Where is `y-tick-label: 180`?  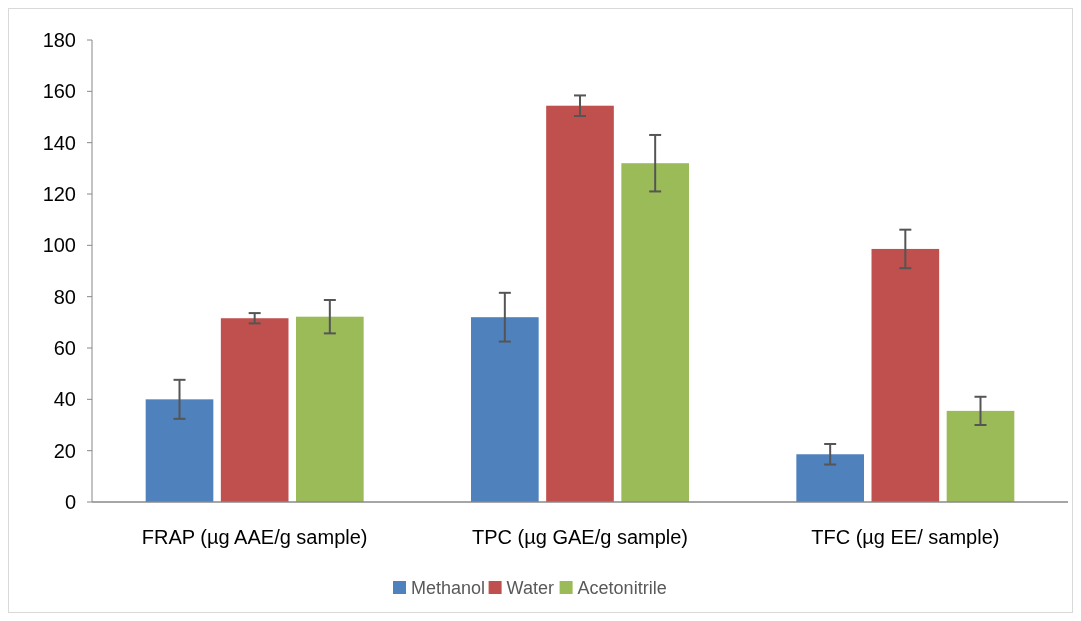 y-tick-label: 180 is located at coordinates (59, 40).